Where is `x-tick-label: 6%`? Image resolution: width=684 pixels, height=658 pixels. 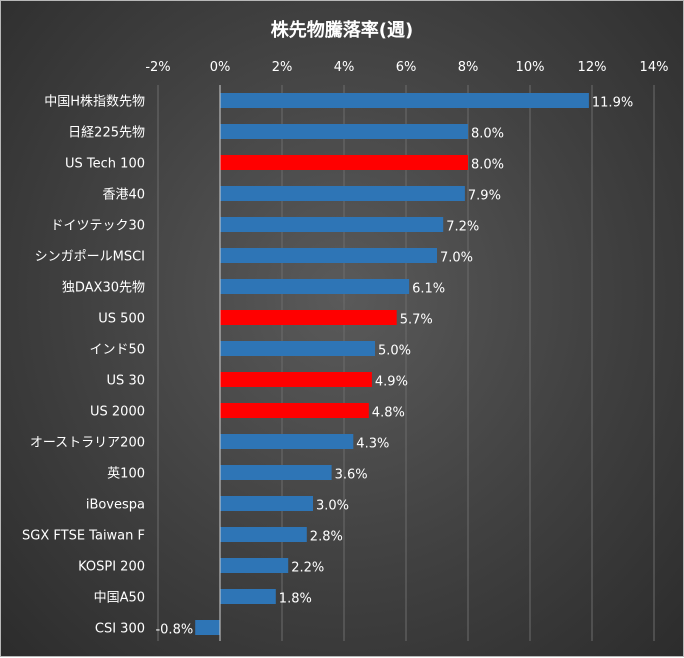
x-tick-label: 6% is located at coordinates (406, 67).